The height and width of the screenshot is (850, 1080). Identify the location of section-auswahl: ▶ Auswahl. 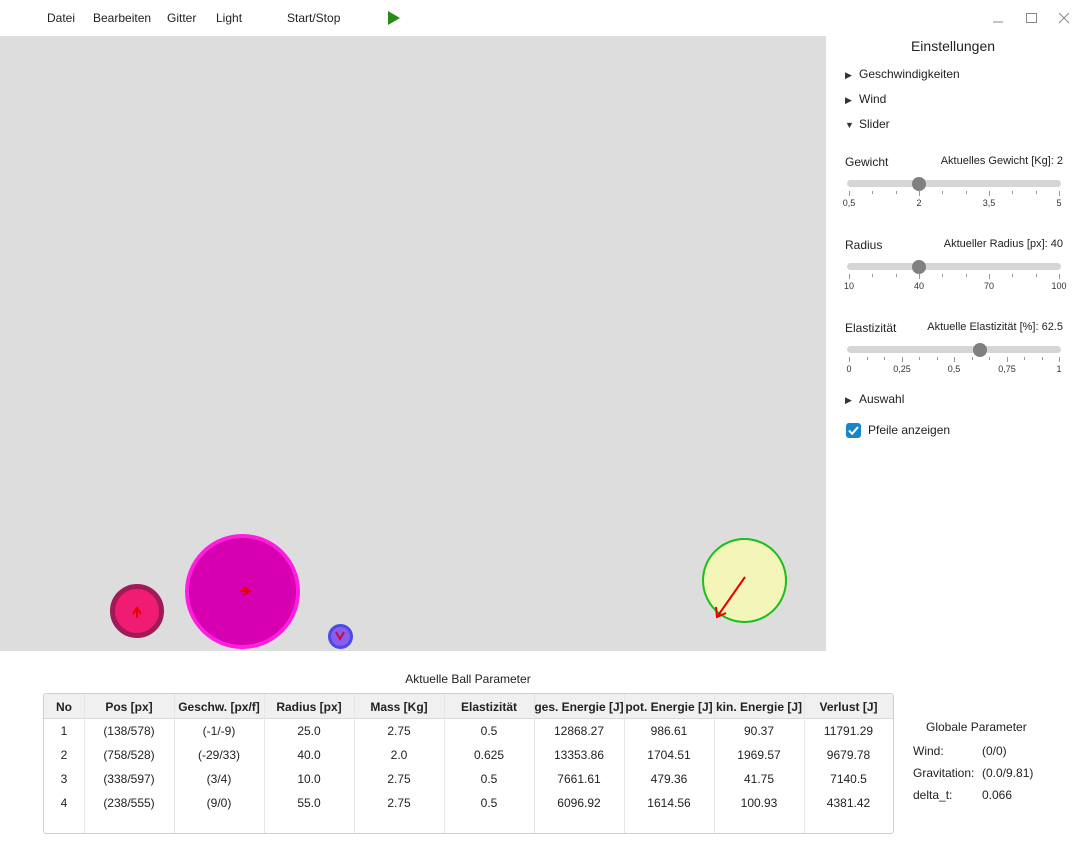
(874, 399).